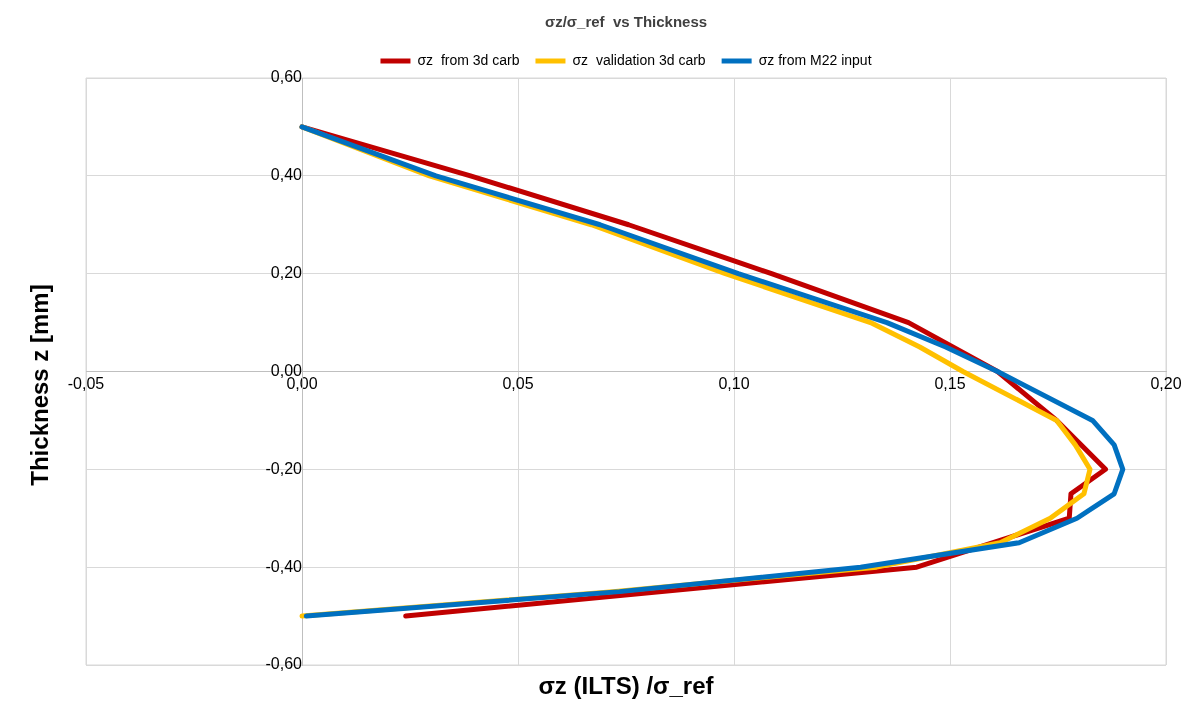 The width and height of the screenshot is (1197, 723). Describe the element at coordinates (1166, 383) in the screenshot. I see `x-tick-label: 0,20` at that location.